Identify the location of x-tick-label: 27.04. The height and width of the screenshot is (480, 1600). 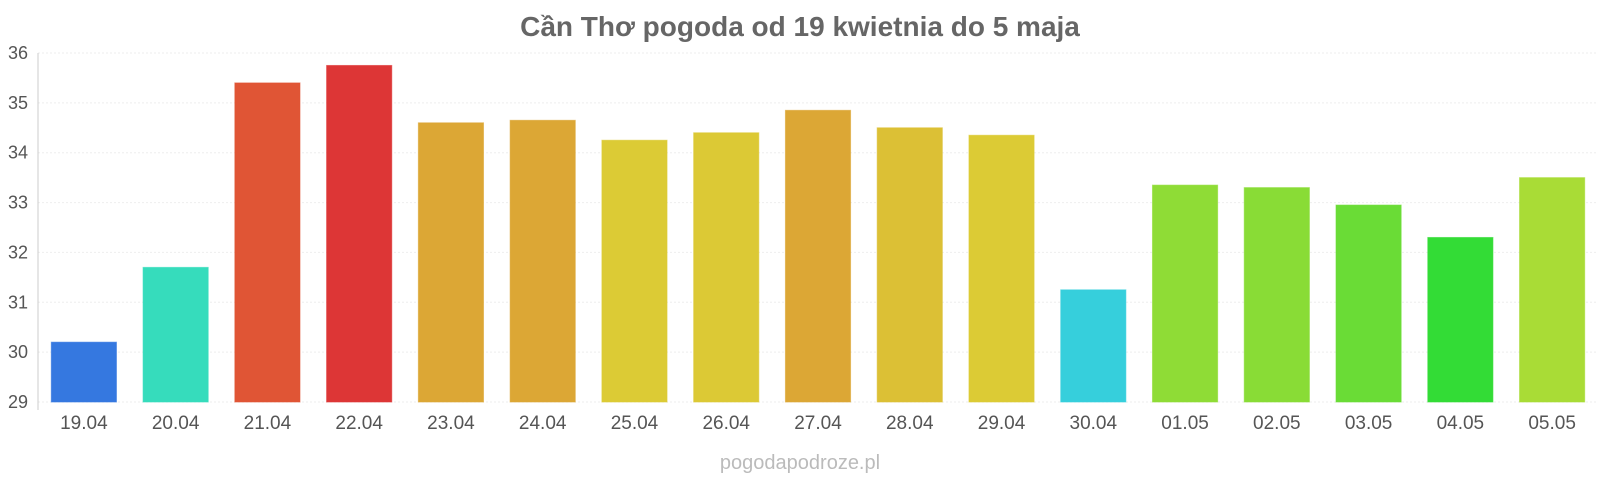
(818, 423).